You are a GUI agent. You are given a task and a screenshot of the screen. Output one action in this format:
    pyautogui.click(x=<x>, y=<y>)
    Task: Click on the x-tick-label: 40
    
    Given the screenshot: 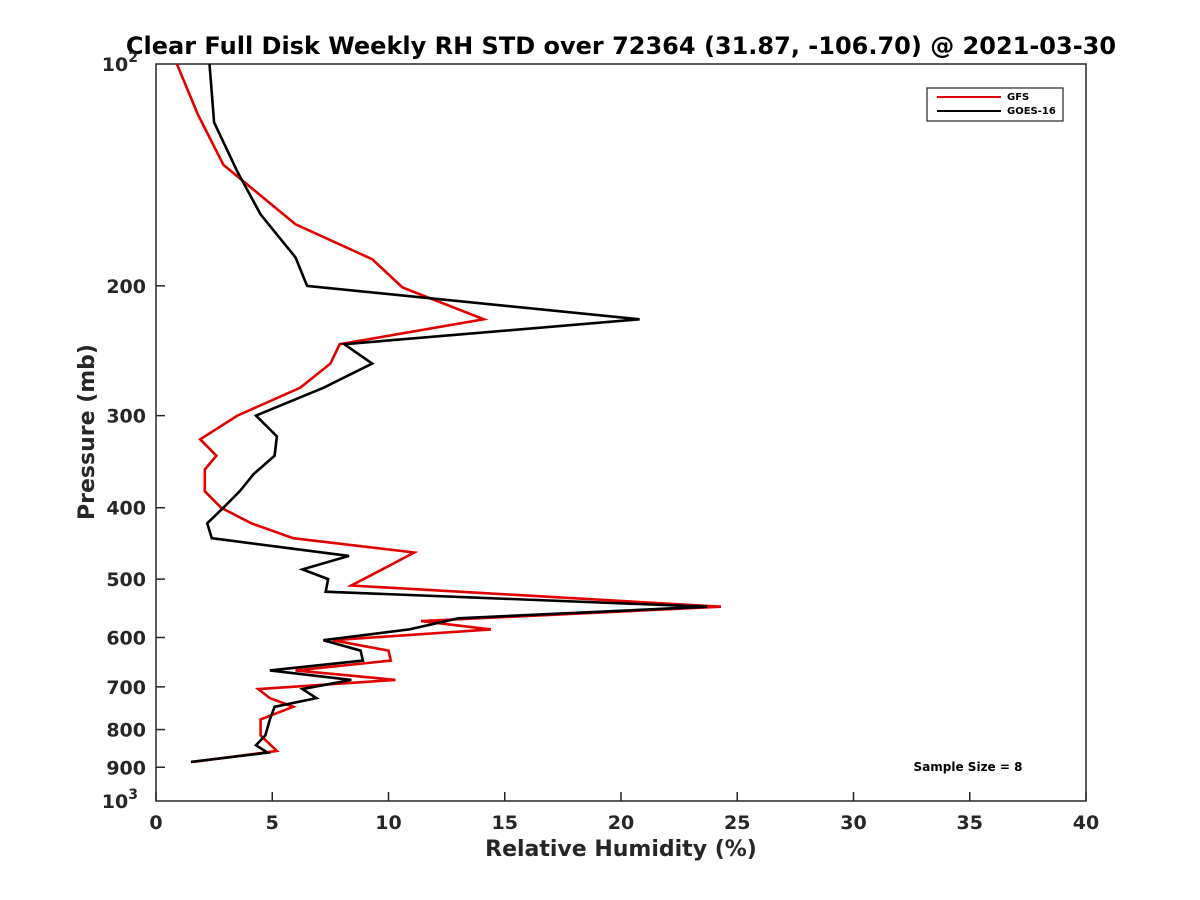 What is the action you would take?
    pyautogui.click(x=1086, y=823)
    